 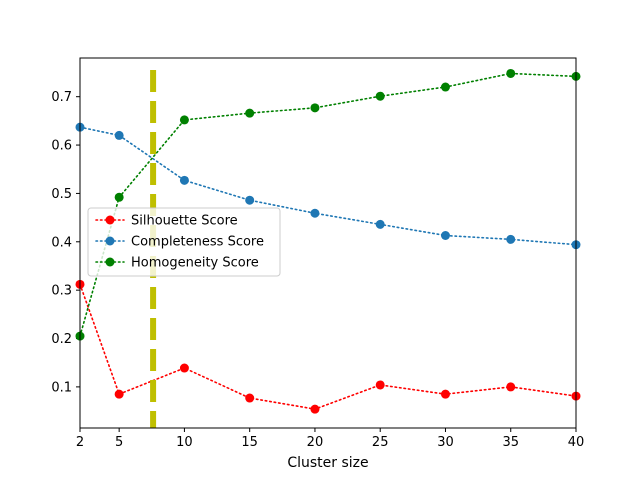 What do you see at coordinates (61, 291) in the screenshot?
I see `y-tick-label: 0.3` at bounding box center [61, 291].